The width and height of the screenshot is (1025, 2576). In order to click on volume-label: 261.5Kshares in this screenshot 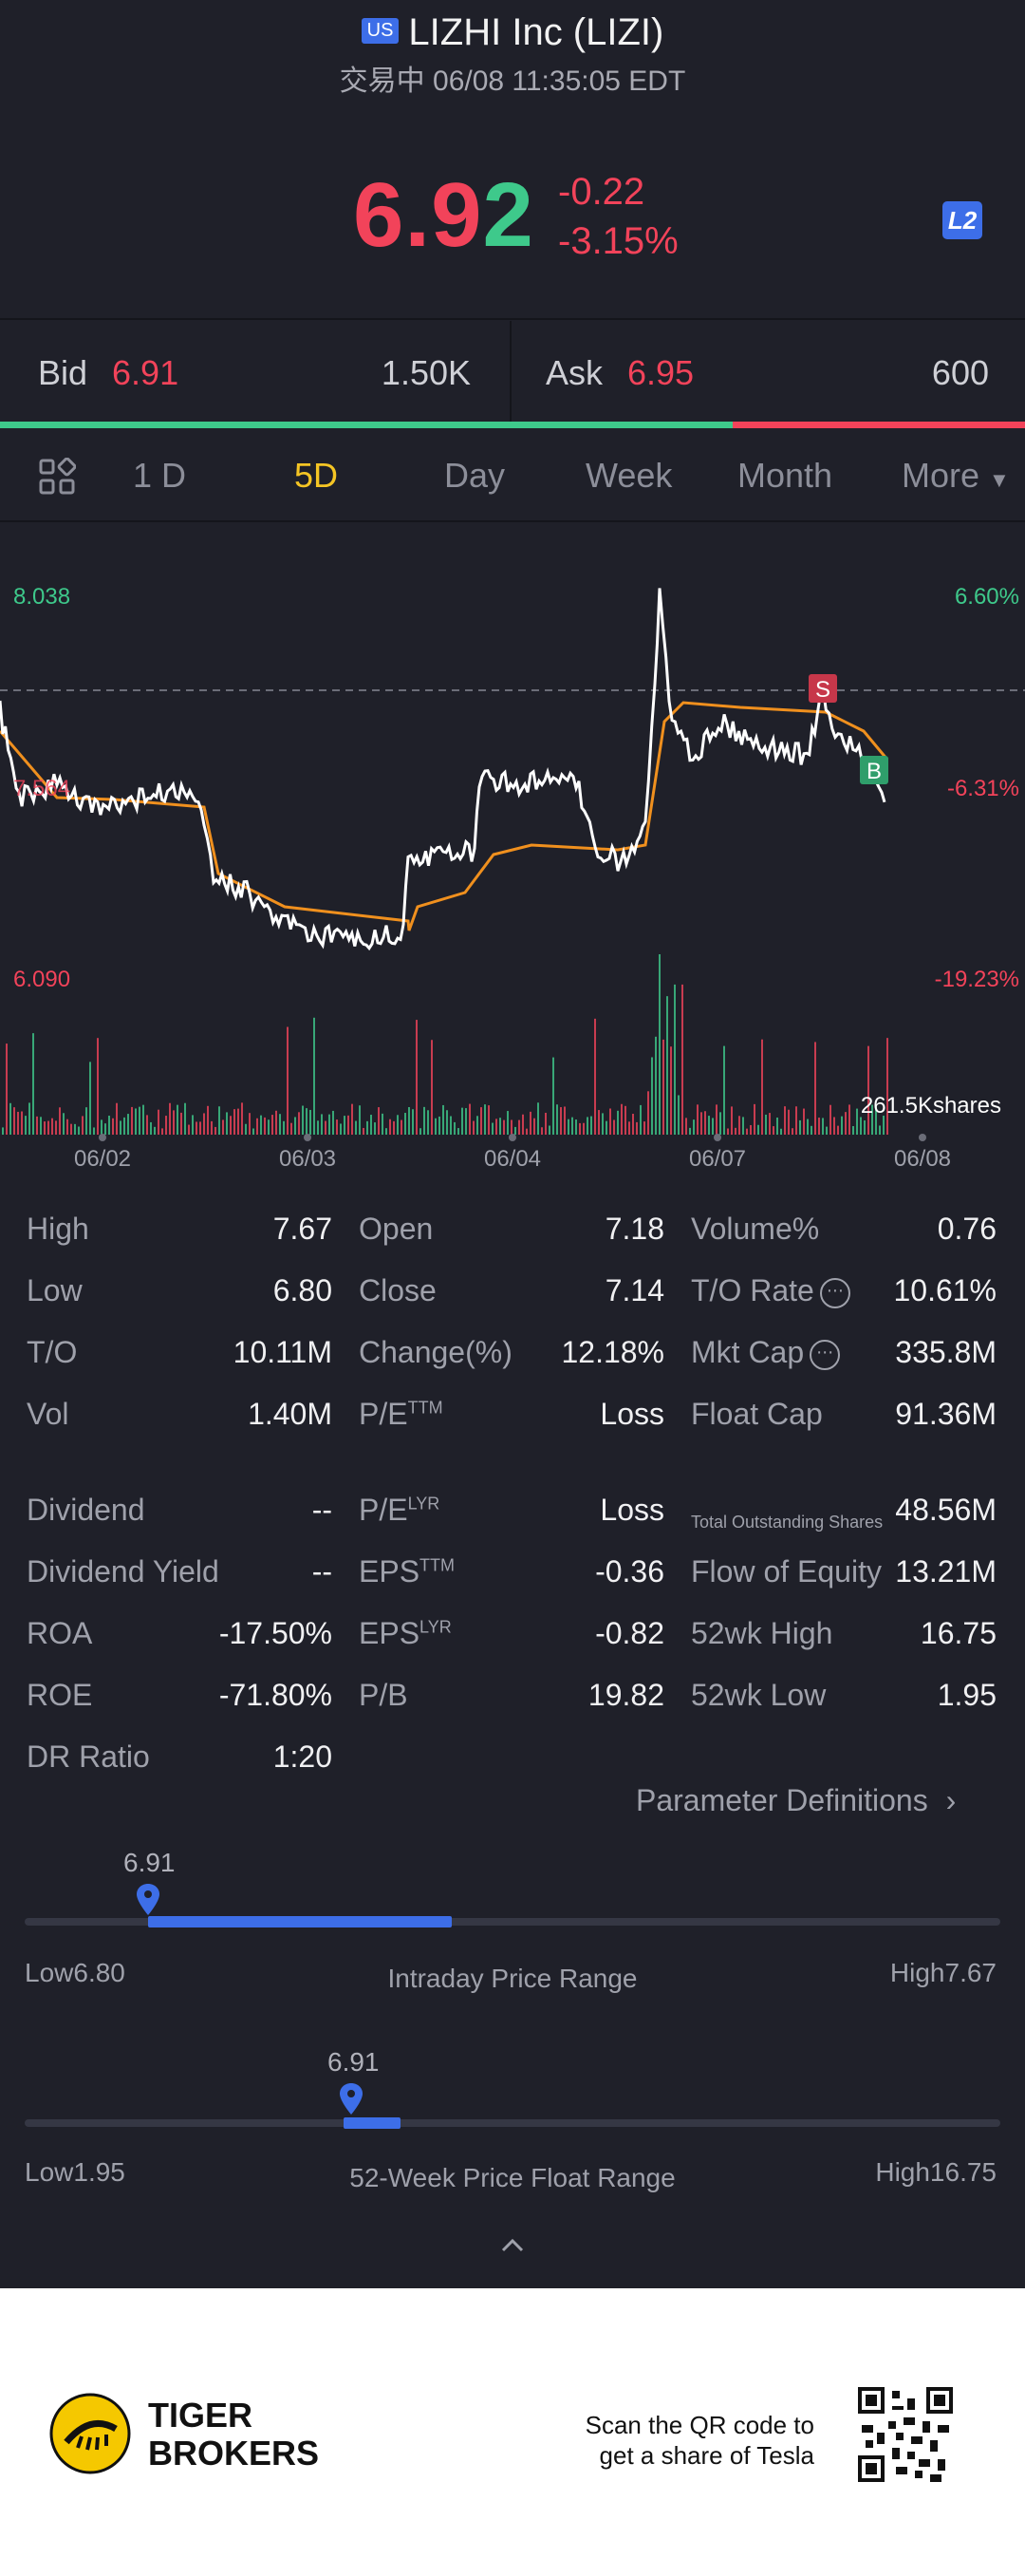, I will do `click(931, 1106)`.